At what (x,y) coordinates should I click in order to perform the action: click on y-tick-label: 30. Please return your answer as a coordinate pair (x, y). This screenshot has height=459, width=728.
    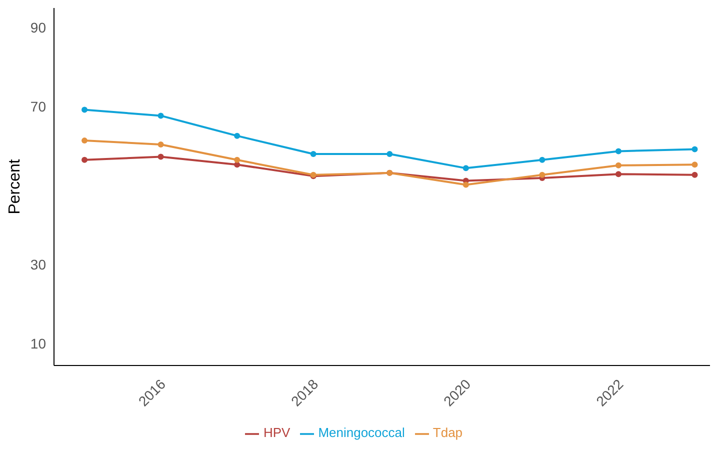
    Looking at the image, I should click on (38, 264).